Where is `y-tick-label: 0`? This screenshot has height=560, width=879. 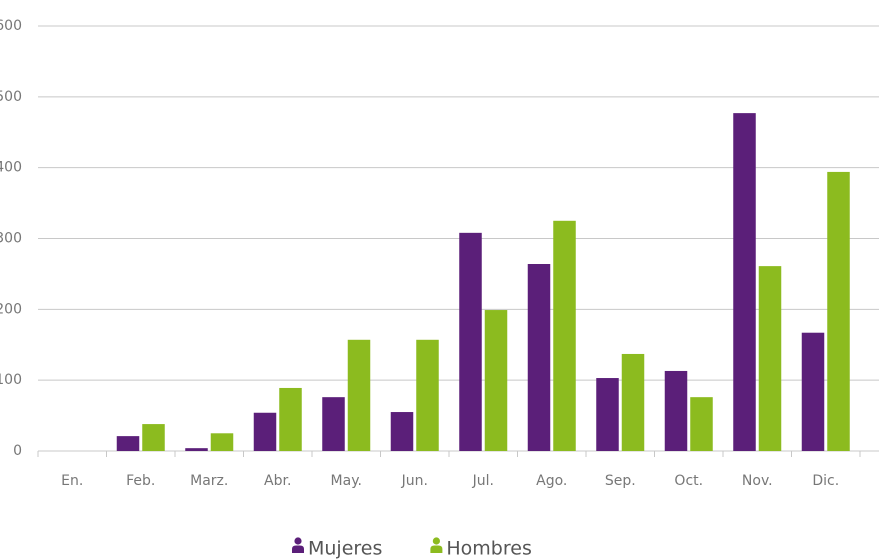 y-tick-label: 0 is located at coordinates (17, 451).